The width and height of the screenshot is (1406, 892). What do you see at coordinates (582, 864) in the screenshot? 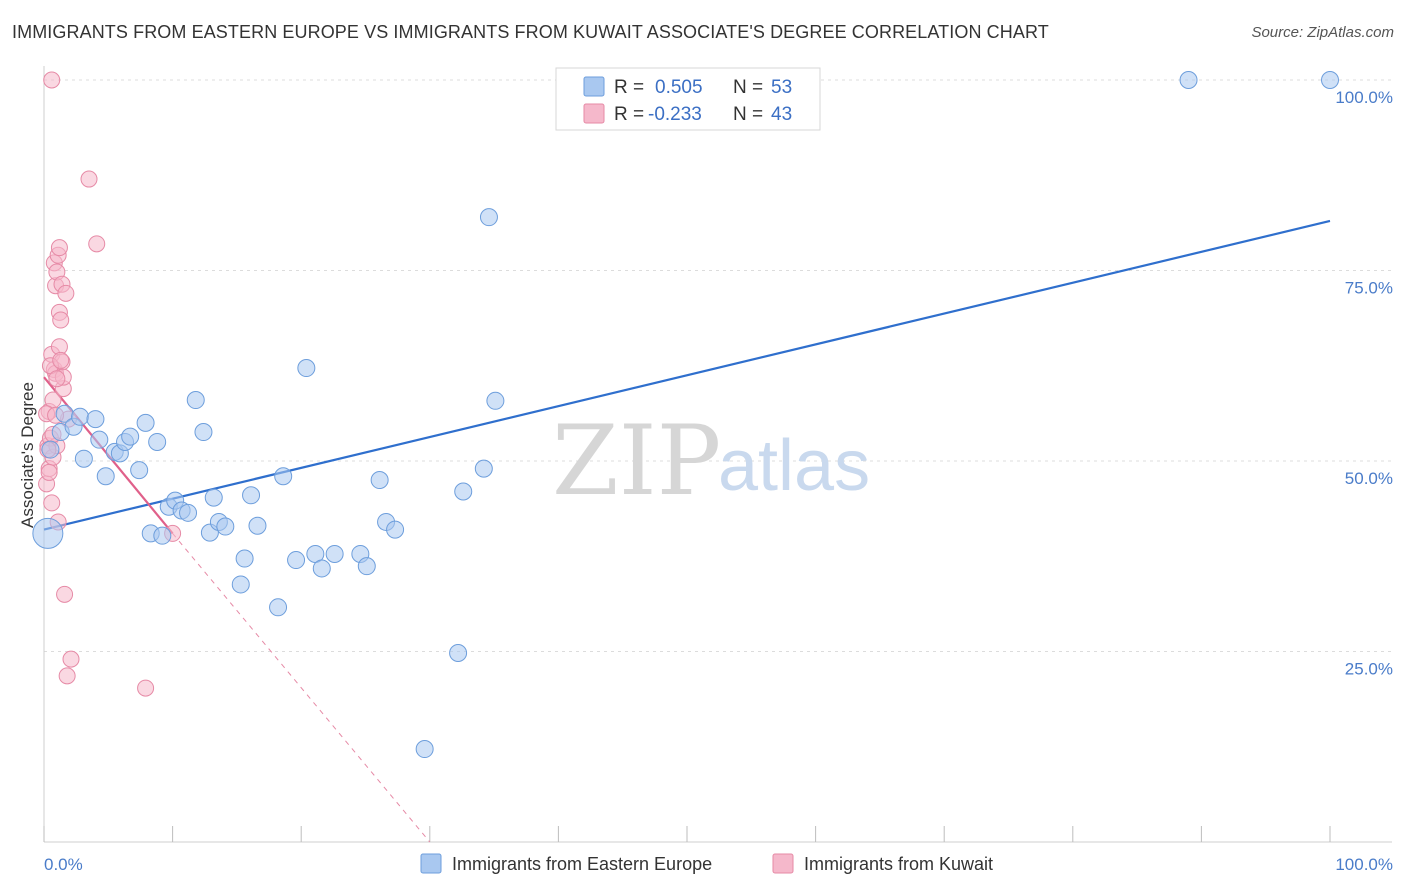
I see `bottom-legend-label-blue: Immigrants from Eastern Europe` at bounding box center [582, 864].